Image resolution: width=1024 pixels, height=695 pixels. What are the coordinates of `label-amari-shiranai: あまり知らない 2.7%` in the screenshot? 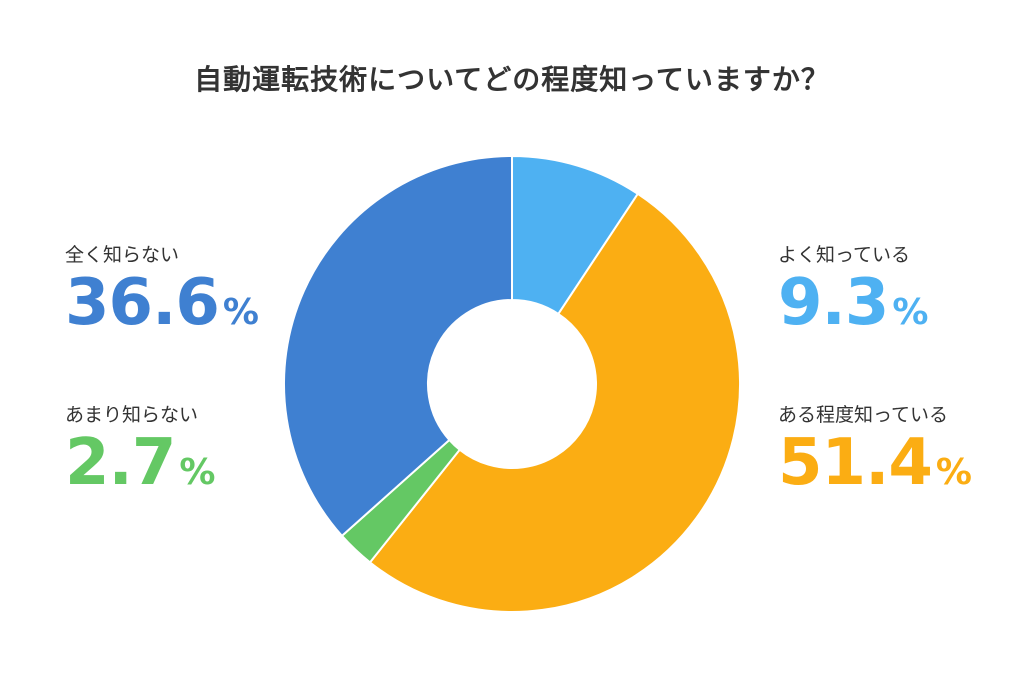 It's located at (140, 447).